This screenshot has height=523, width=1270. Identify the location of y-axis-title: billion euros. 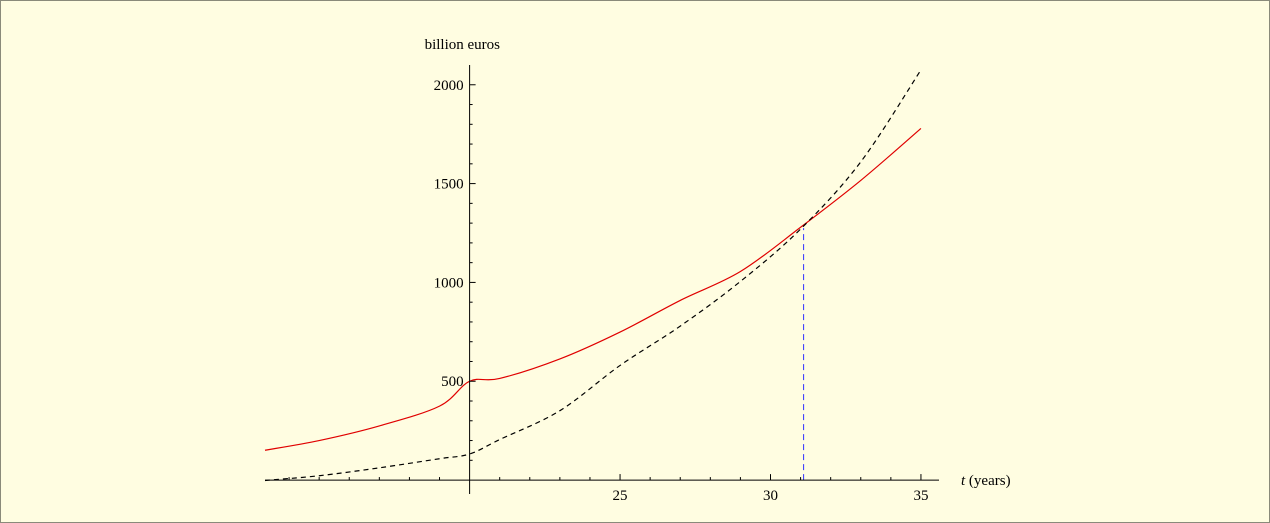
(463, 45).